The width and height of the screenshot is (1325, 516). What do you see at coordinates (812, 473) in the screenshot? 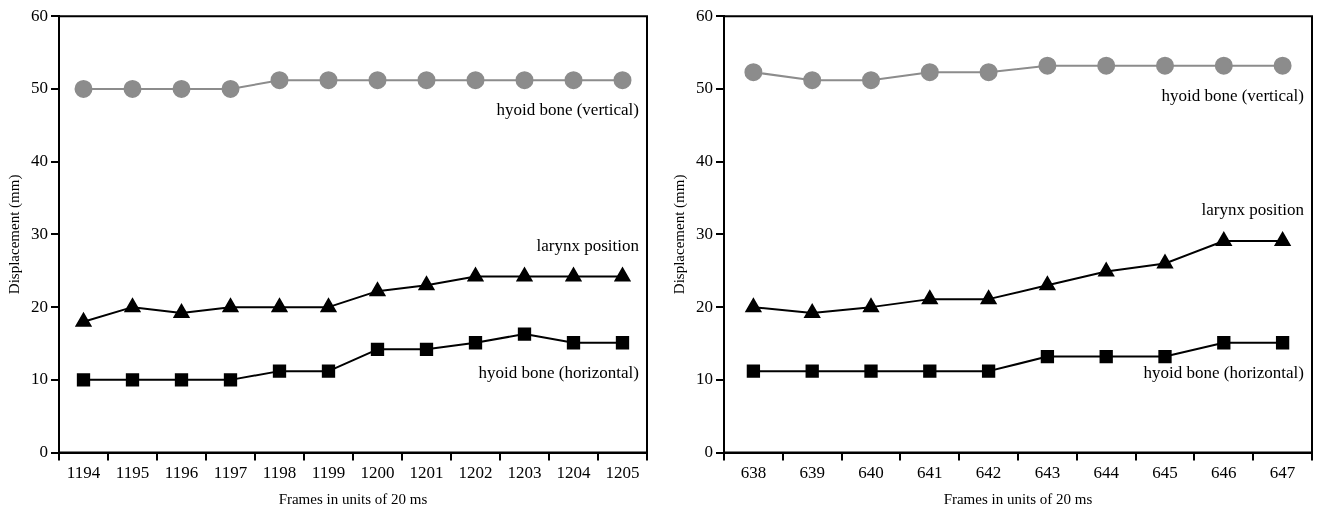
I see `x-tick-label: 639` at bounding box center [812, 473].